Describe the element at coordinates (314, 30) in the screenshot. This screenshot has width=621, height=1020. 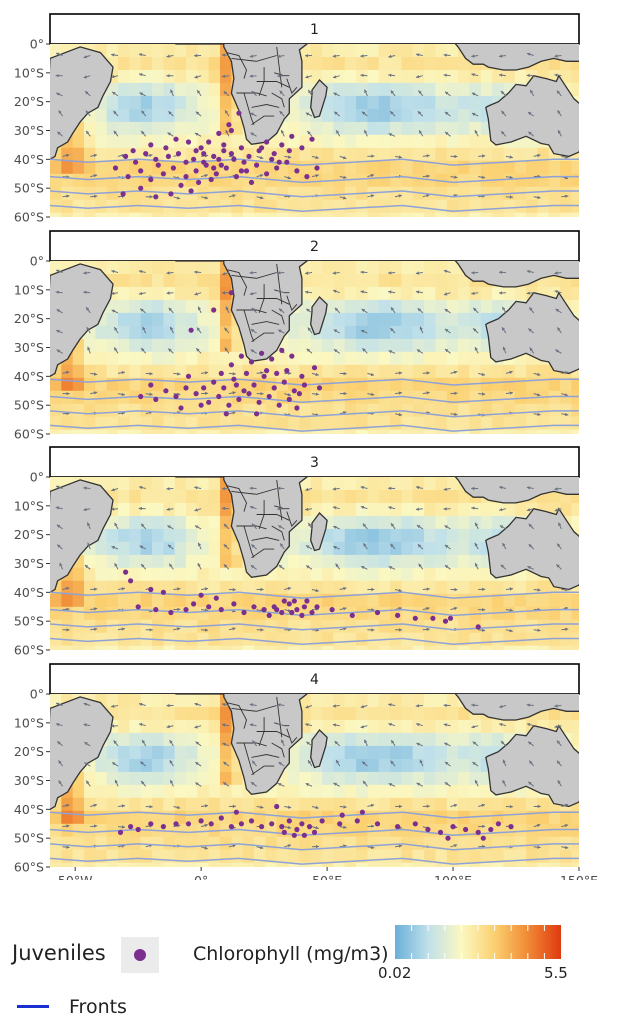
I see `panel-label: 1` at that location.